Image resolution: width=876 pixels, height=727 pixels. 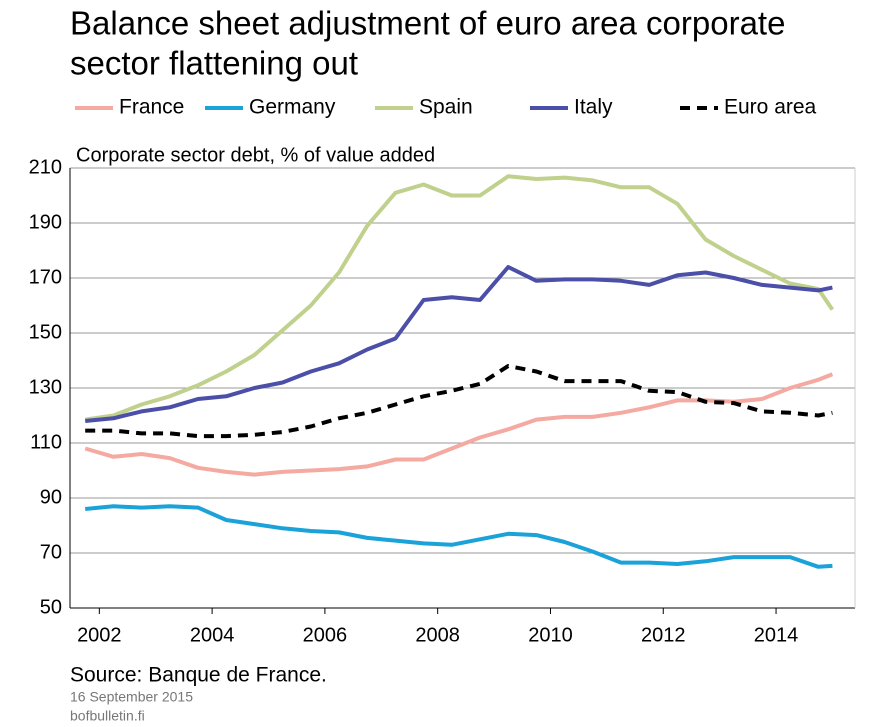 What do you see at coordinates (212, 635) in the screenshot?
I see `x-tick-label: 2004` at bounding box center [212, 635].